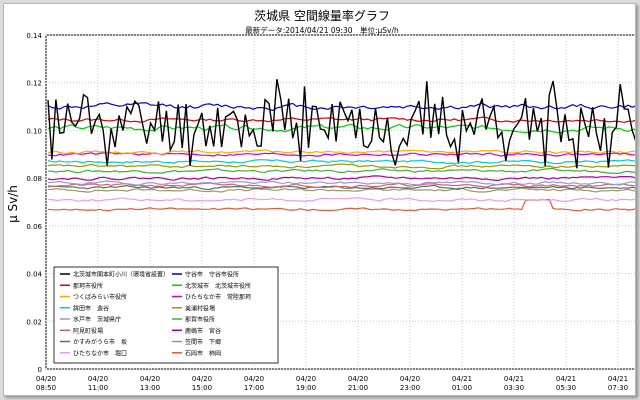  I want to click on y-tick-label: 0, so click(40, 370).